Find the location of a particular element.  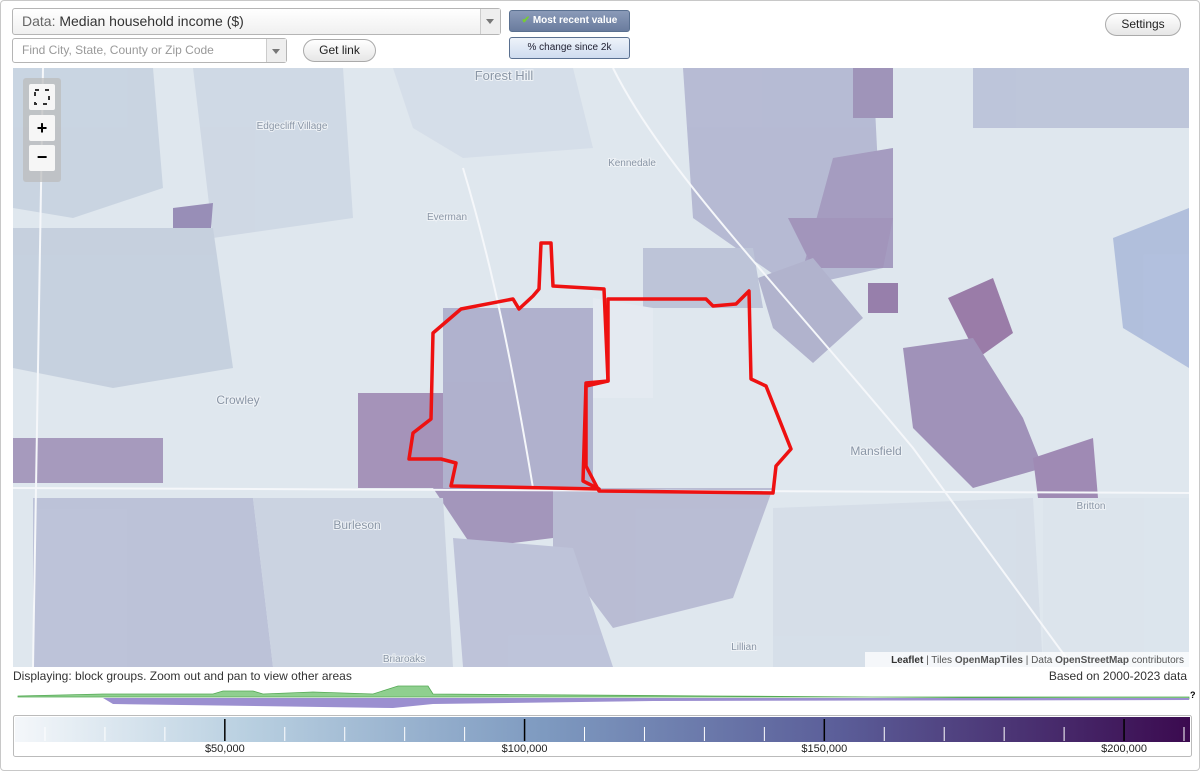

mode-recent-button: ✔ Most recent value is located at coordinates (569, 21).